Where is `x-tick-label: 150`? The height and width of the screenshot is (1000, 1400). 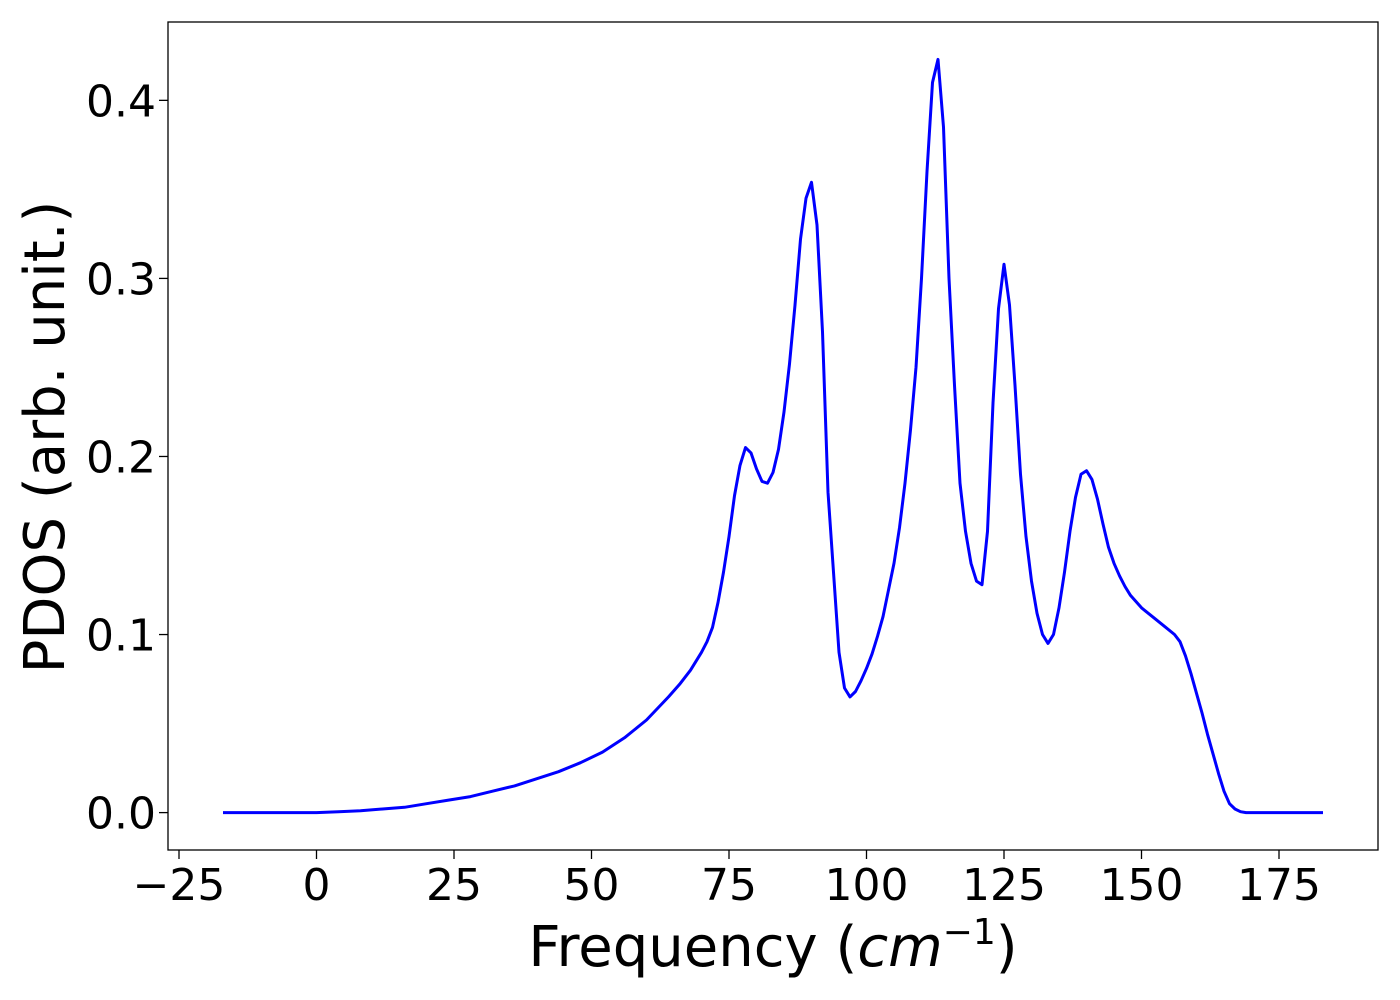 x-tick-label: 150 is located at coordinates (1142, 885).